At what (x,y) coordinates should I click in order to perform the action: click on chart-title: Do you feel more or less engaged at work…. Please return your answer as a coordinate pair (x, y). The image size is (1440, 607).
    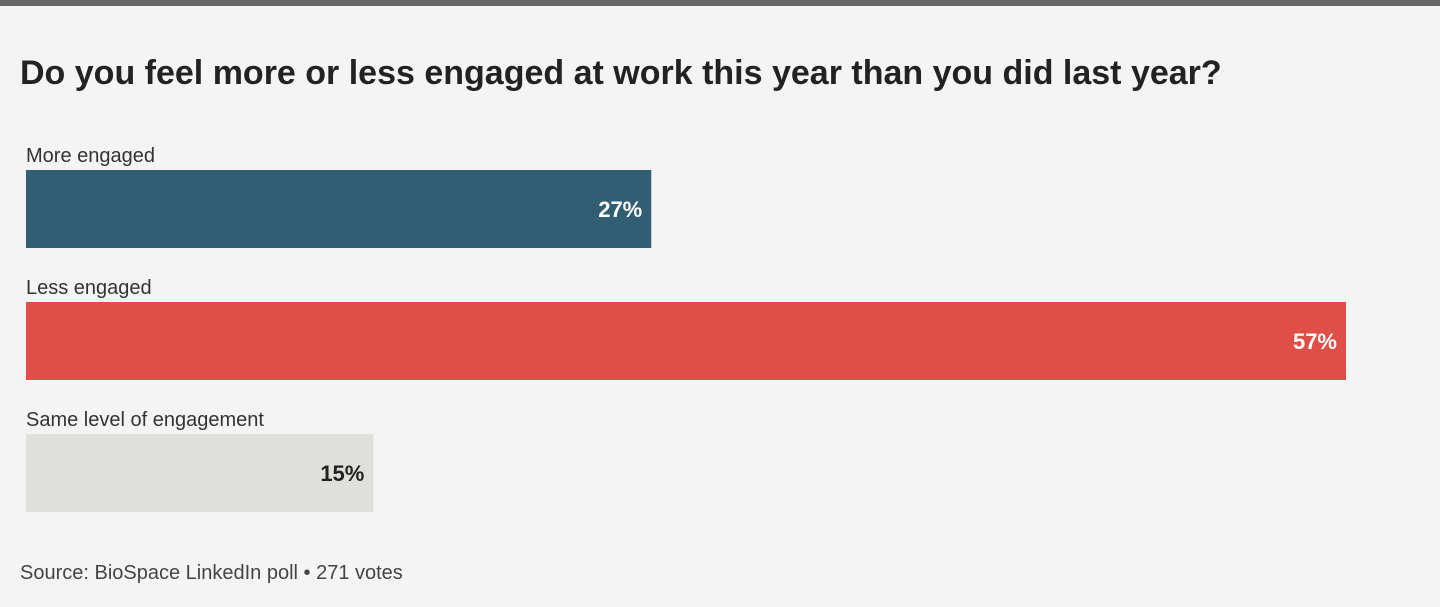
    Looking at the image, I should click on (621, 73).